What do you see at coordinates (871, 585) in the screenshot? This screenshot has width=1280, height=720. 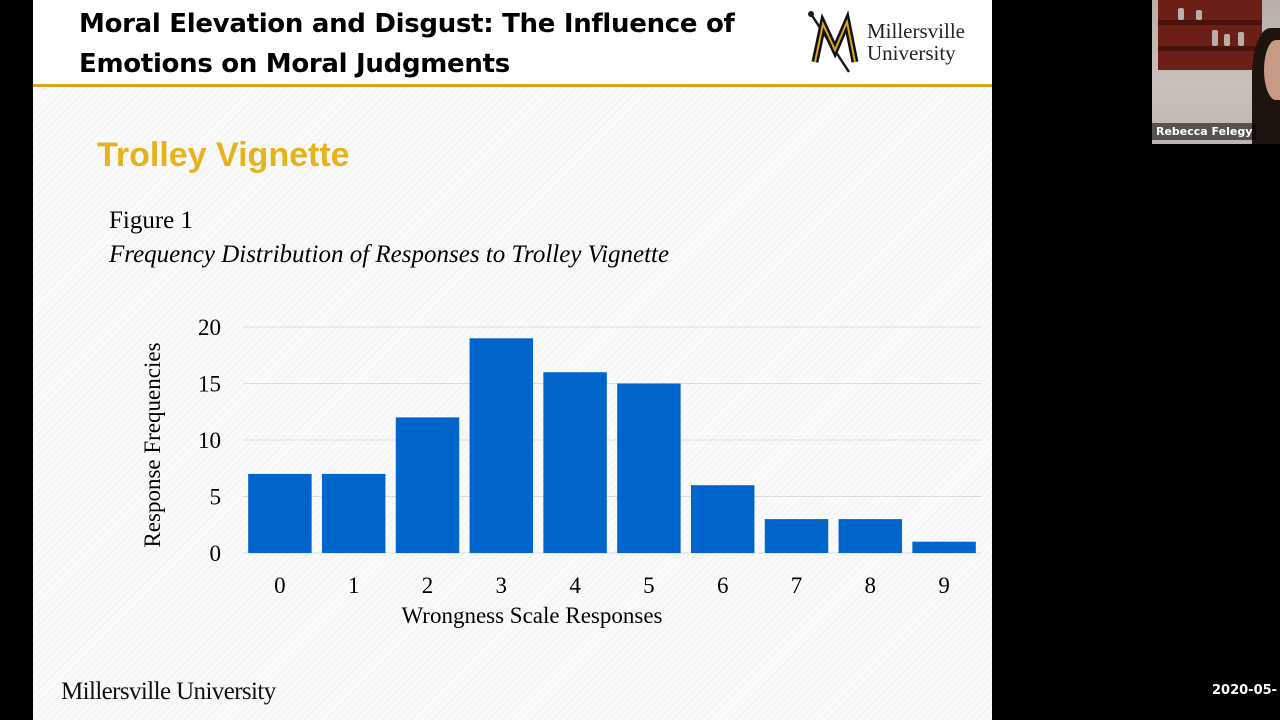 I see `x-tick-label: 8` at bounding box center [871, 585].